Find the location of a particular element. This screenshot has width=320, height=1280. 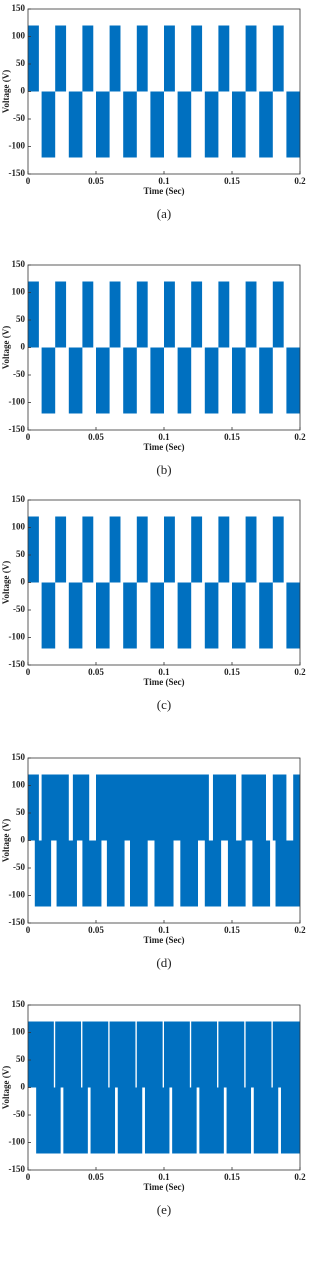

x-axis-label: Time (Sec) is located at coordinates (163, 940).